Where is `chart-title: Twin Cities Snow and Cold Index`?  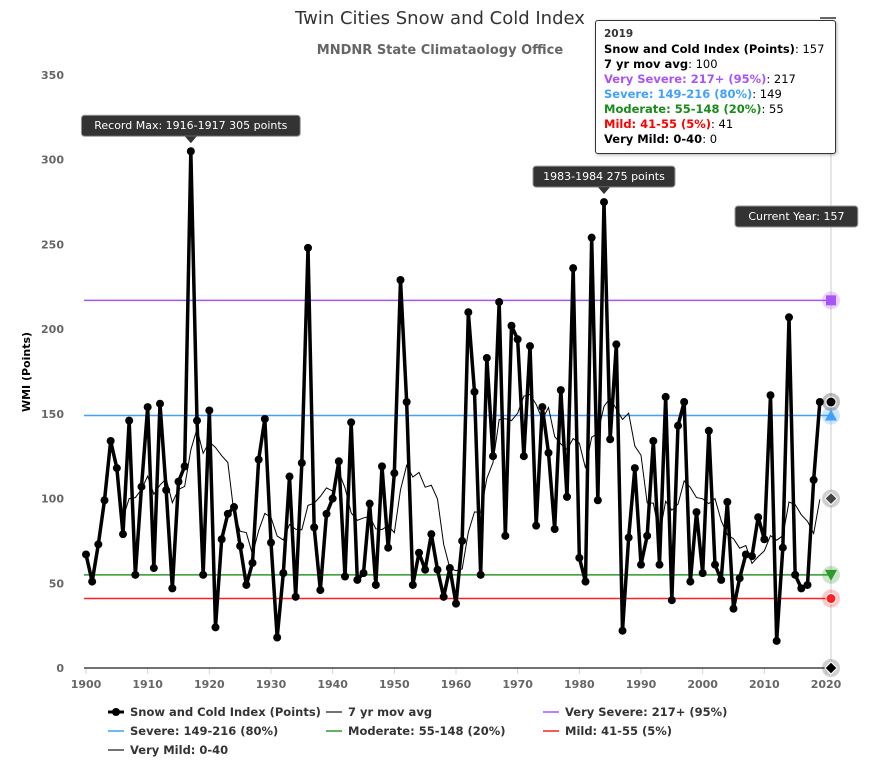
chart-title: Twin Cities Snow and Cold Index is located at coordinates (439, 18).